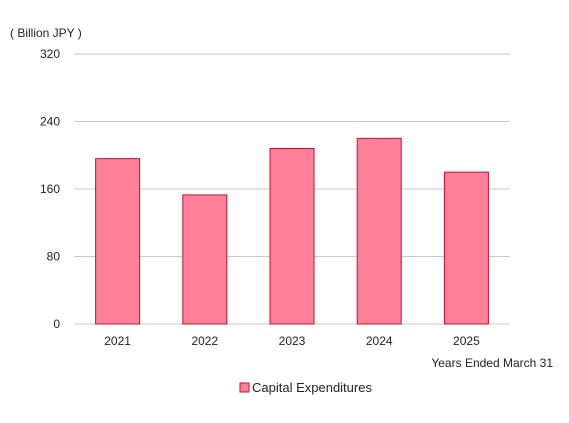 This screenshot has width=569, height=423. What do you see at coordinates (492, 363) in the screenshot?
I see `x-axis-title: Years Ended March 31` at bounding box center [492, 363].